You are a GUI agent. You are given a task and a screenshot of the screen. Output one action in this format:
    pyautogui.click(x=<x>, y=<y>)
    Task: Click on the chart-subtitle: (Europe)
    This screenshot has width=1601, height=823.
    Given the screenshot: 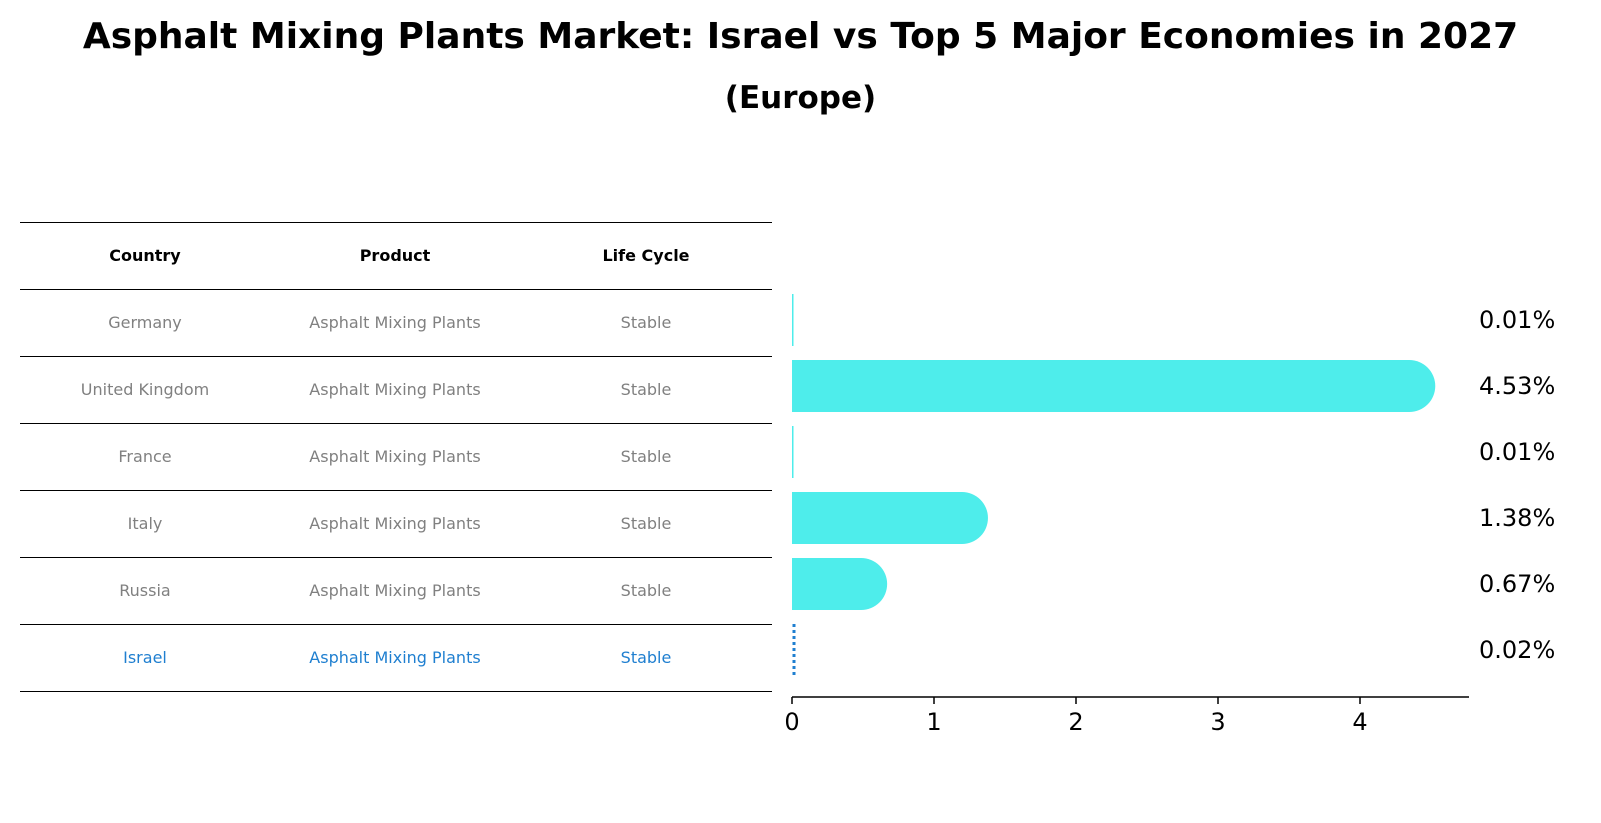 What is the action you would take?
    pyautogui.click(x=800, y=98)
    